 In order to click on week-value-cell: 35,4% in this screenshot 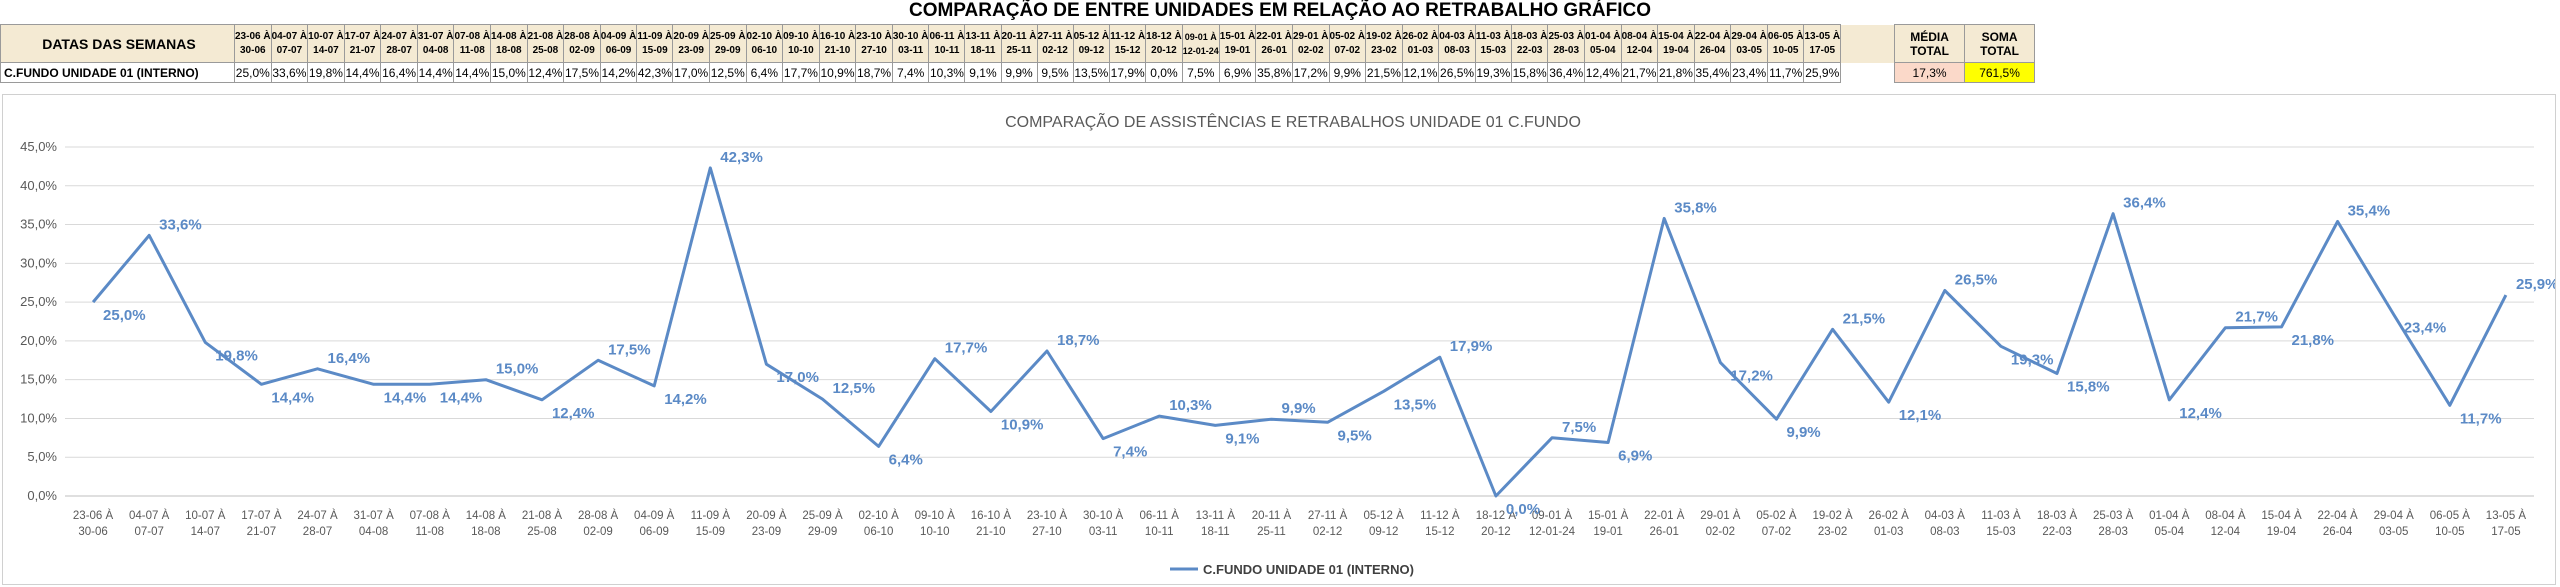, I will do `click(1712, 72)`.